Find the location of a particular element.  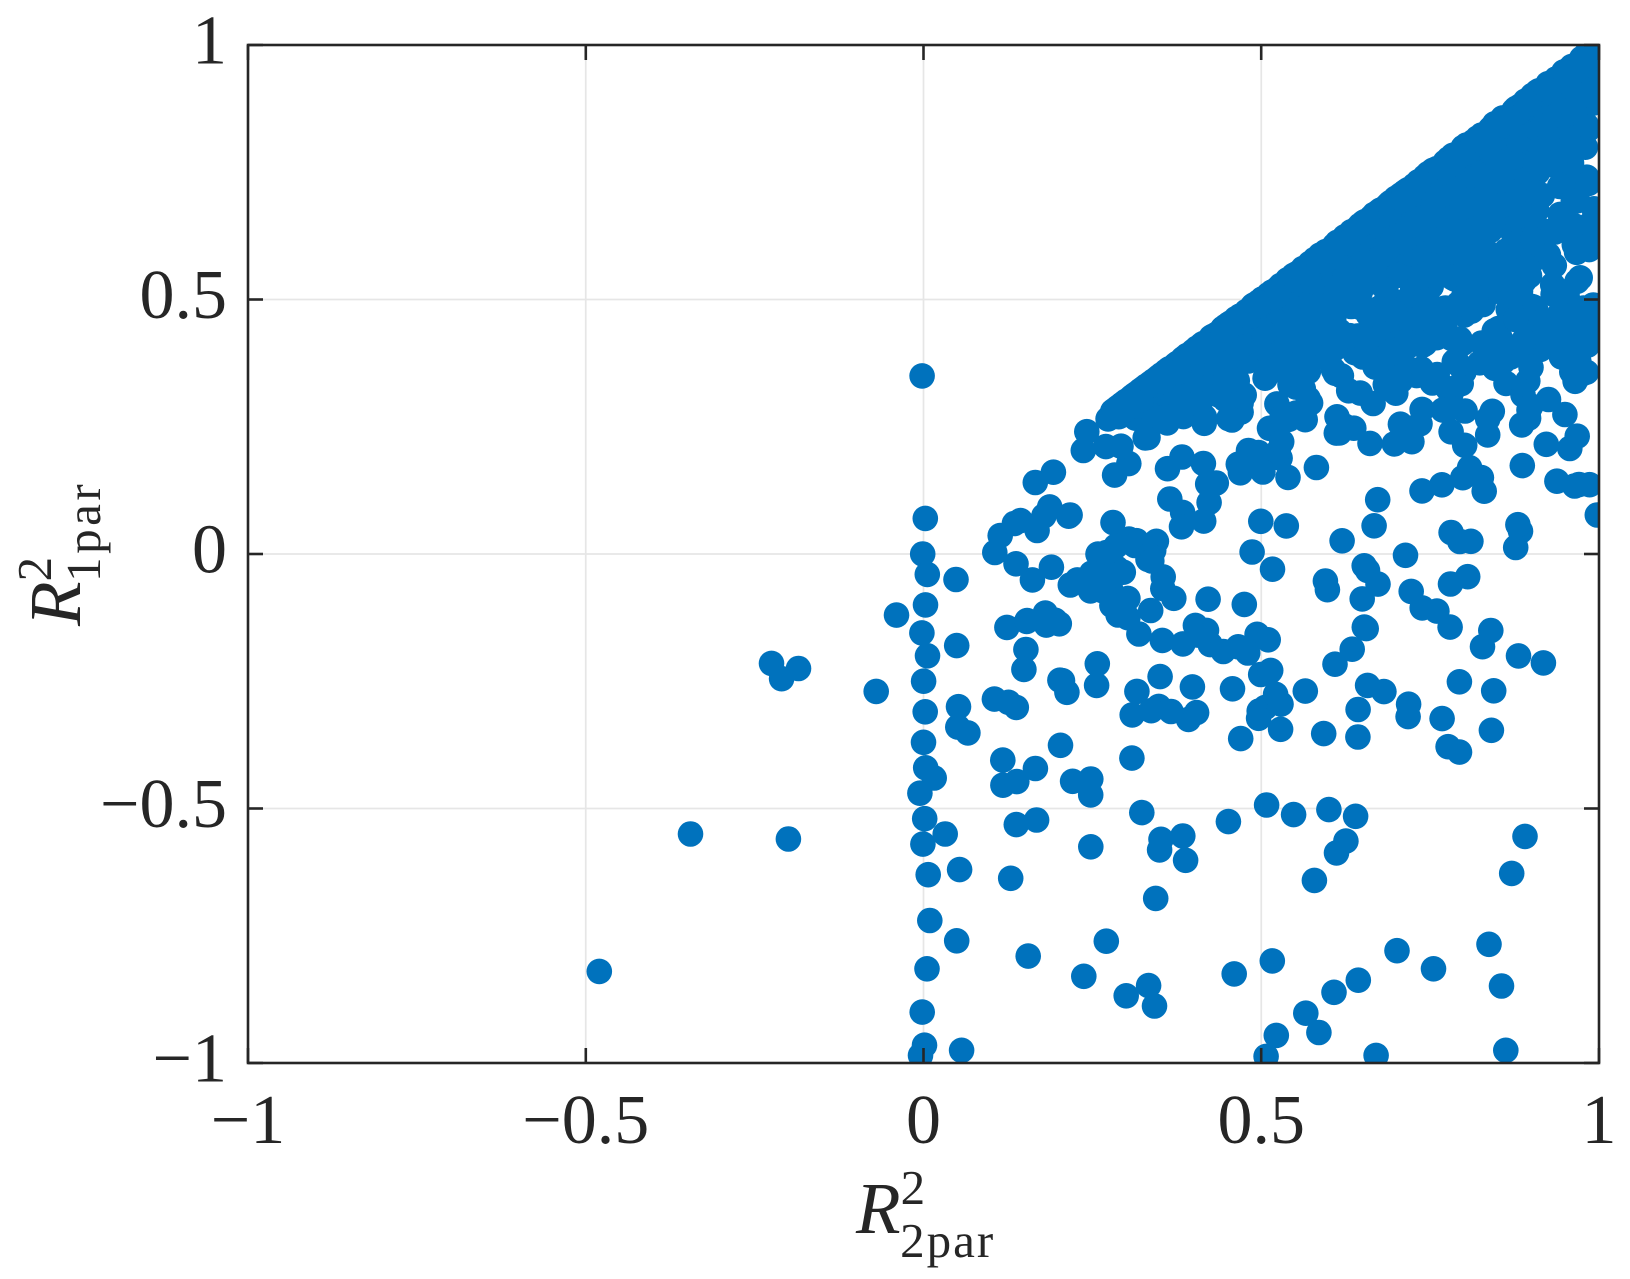

svg-text: R21par is located at coordinates (59, 554).